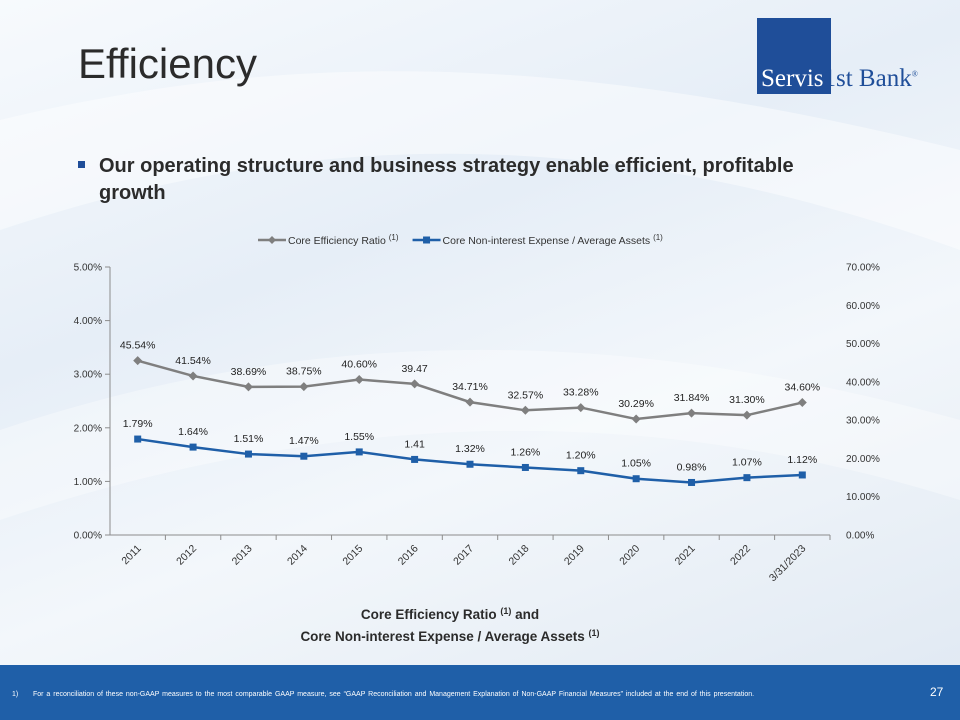 This screenshot has width=960, height=720. I want to click on left-axis-tick-label: 3.00%, so click(88, 375).